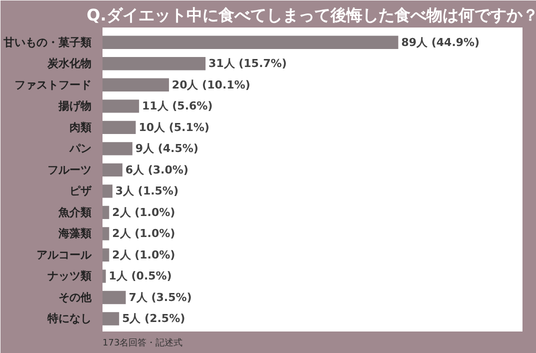  I want to click on data-label: 3人 (1.5%), so click(146, 191).